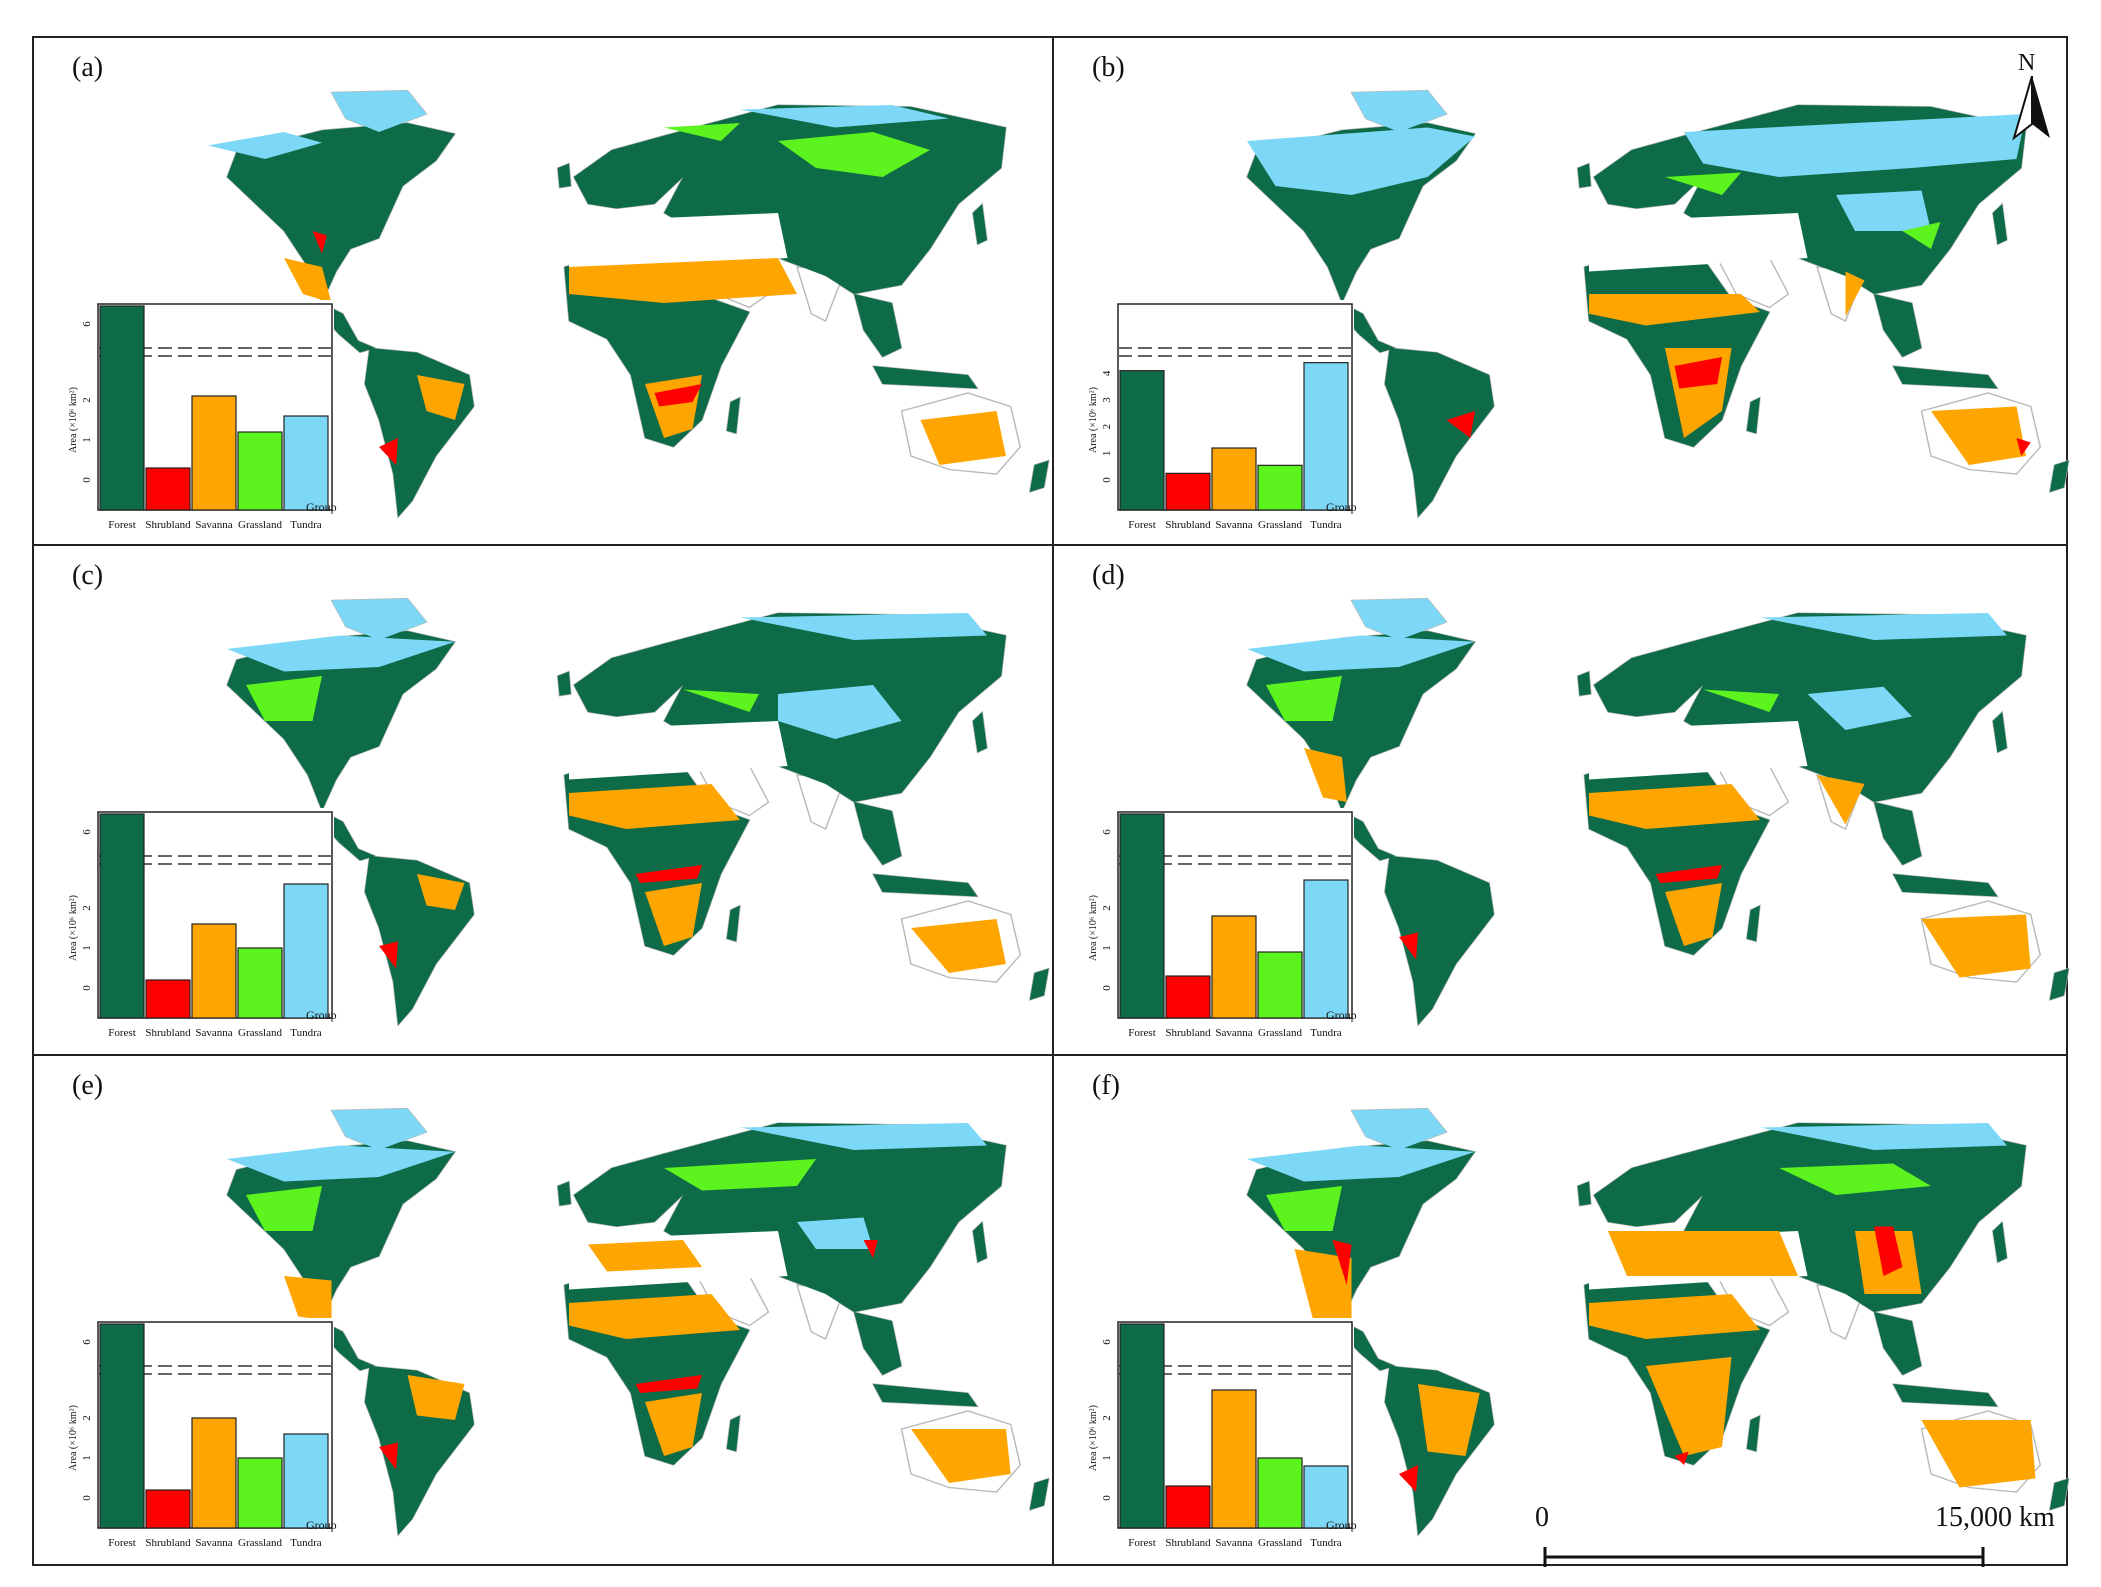  Describe the element at coordinates (1108, 67) in the screenshot. I see `panel-label: (b)` at that location.